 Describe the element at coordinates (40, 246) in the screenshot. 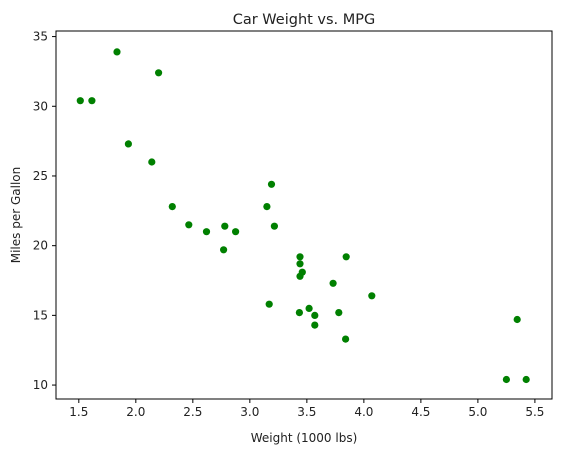

I see `y-tick-label: 20` at that location.